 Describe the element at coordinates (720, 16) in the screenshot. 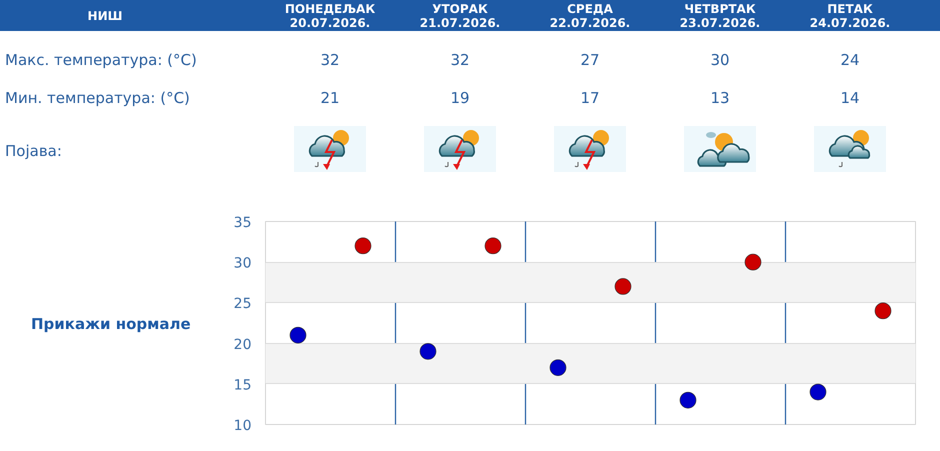

I see `text: ЧЕТВРТАК 23.07.2026.` at that location.